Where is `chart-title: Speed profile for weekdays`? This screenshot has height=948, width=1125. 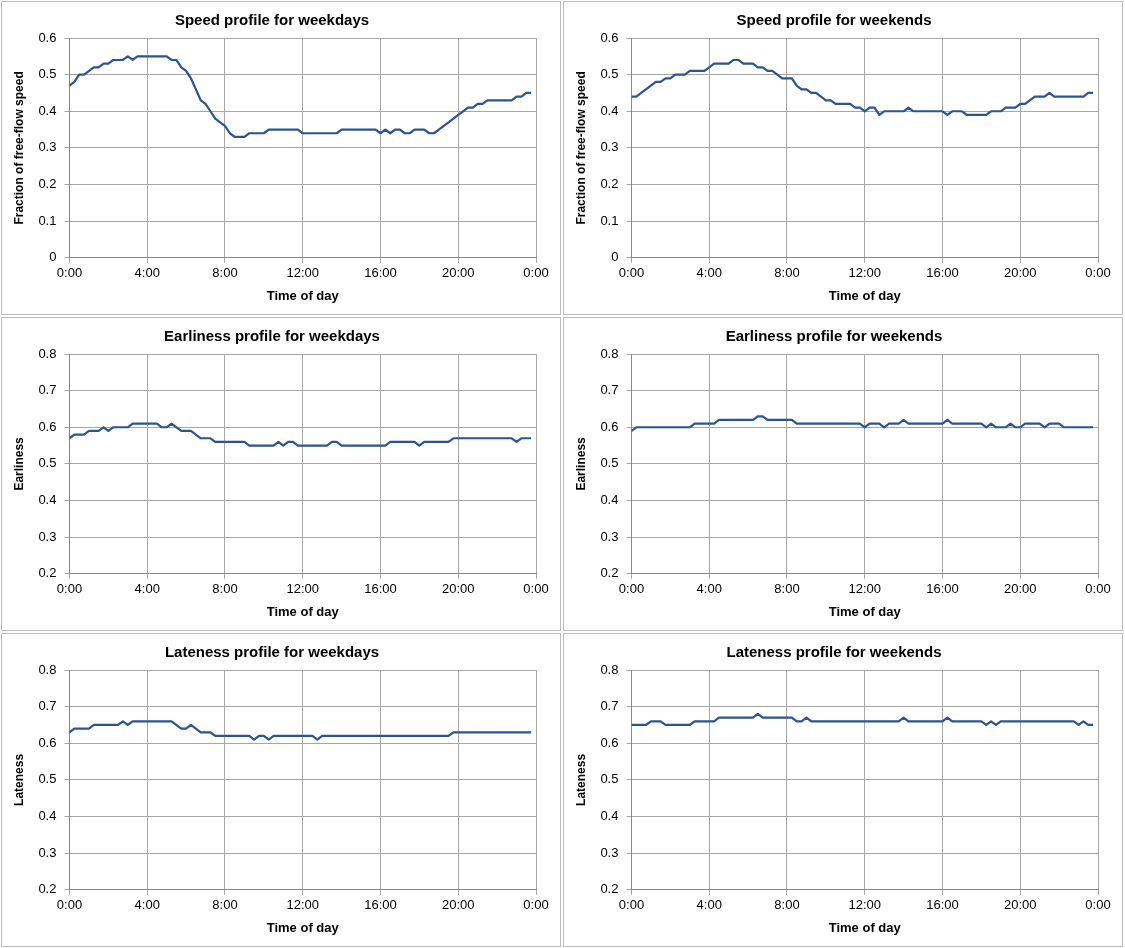 chart-title: Speed profile for weekdays is located at coordinates (272, 20).